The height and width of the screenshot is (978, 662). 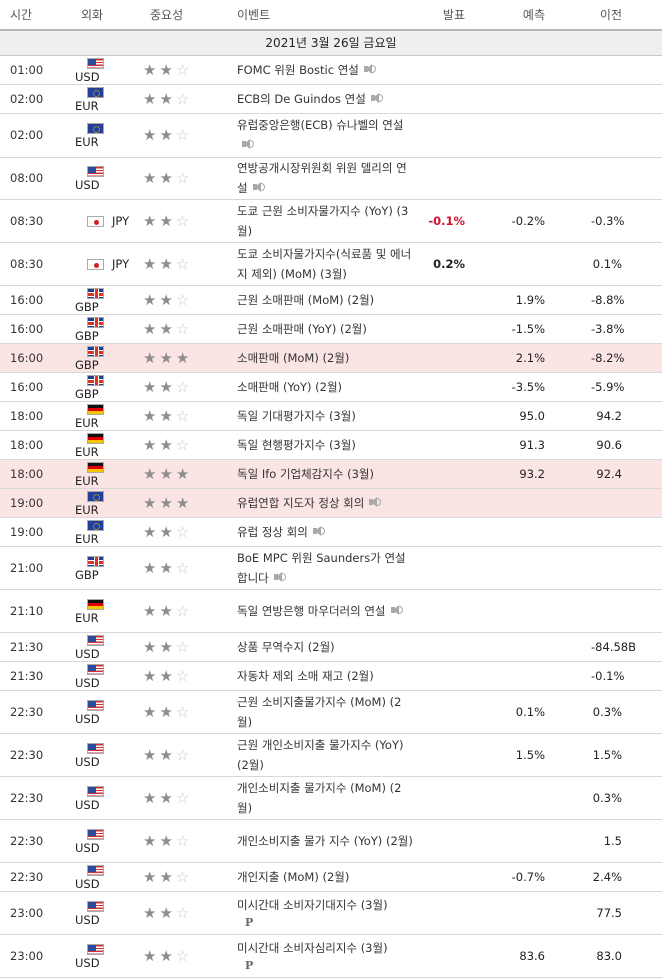 I want to click on event-row: 16:00 GBP ★★★ 소매판매 (MoM) (2월) 2.1% -8.2%, so click(x=331, y=358).